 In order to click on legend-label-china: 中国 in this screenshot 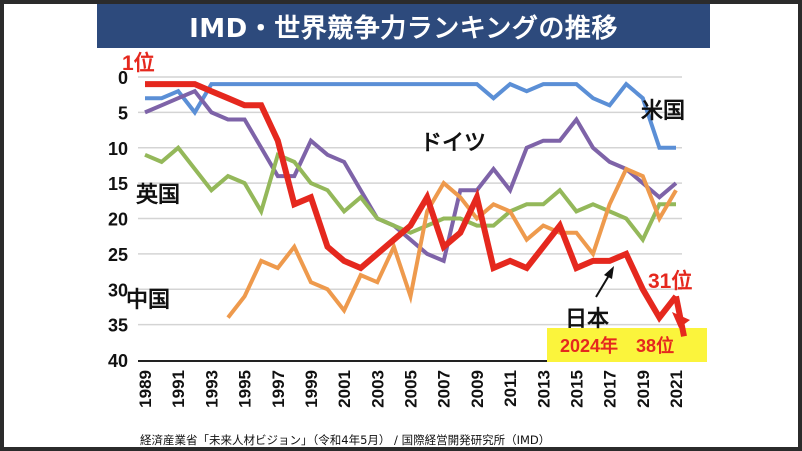, I will do `click(148, 300)`.